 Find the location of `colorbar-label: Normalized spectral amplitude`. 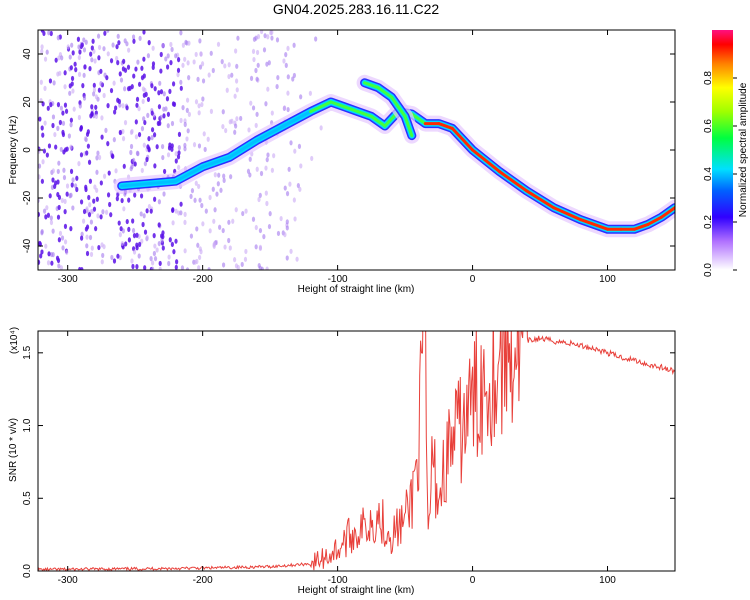

colorbar-label: Normalized spectral amplitude is located at coordinates (743, 149).